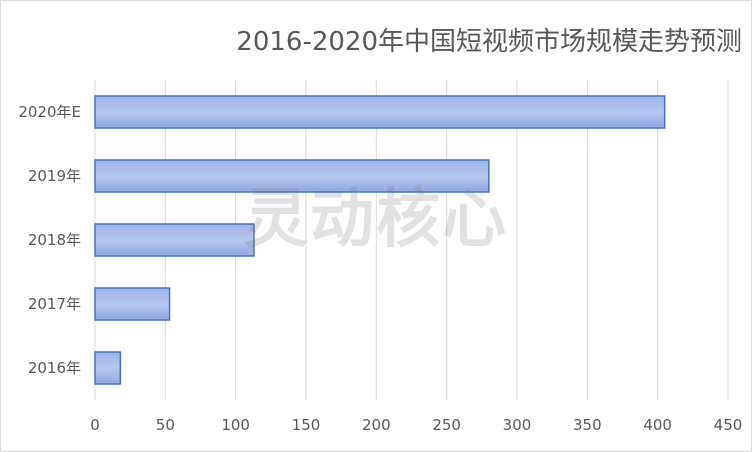 This screenshot has height=452, width=752. Describe the element at coordinates (416, 425) in the screenshot. I see `x-axis-ticks: 0 50 100 150 200 250 300 350 400 450` at that location.